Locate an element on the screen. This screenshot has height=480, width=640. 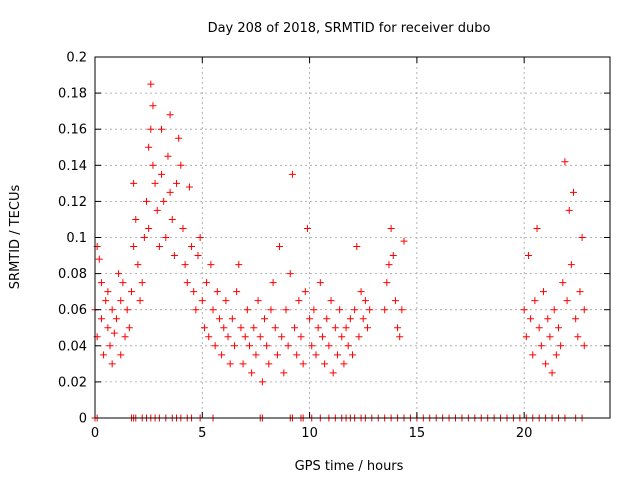
y-tick-label: 0.02 is located at coordinates (72, 382).